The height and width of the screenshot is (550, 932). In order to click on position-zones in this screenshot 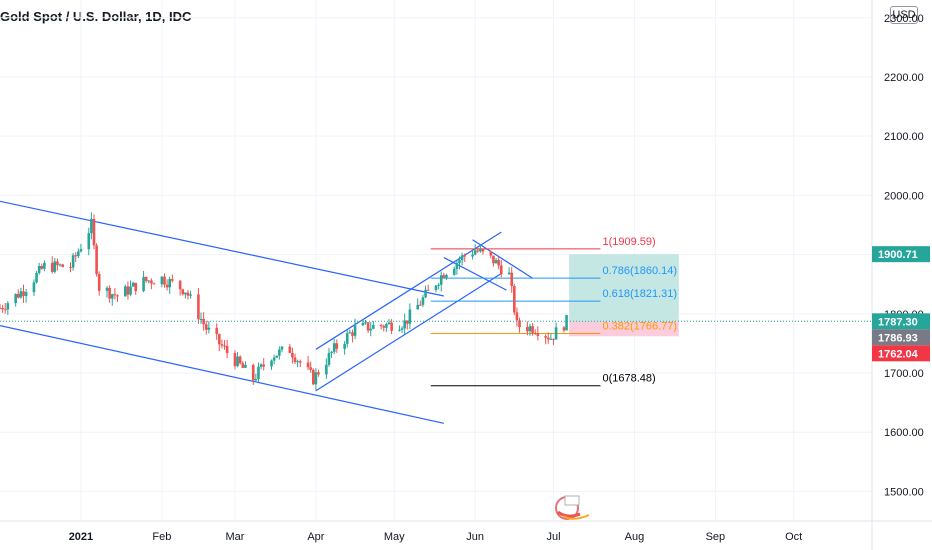, I will do `click(624, 295)`.